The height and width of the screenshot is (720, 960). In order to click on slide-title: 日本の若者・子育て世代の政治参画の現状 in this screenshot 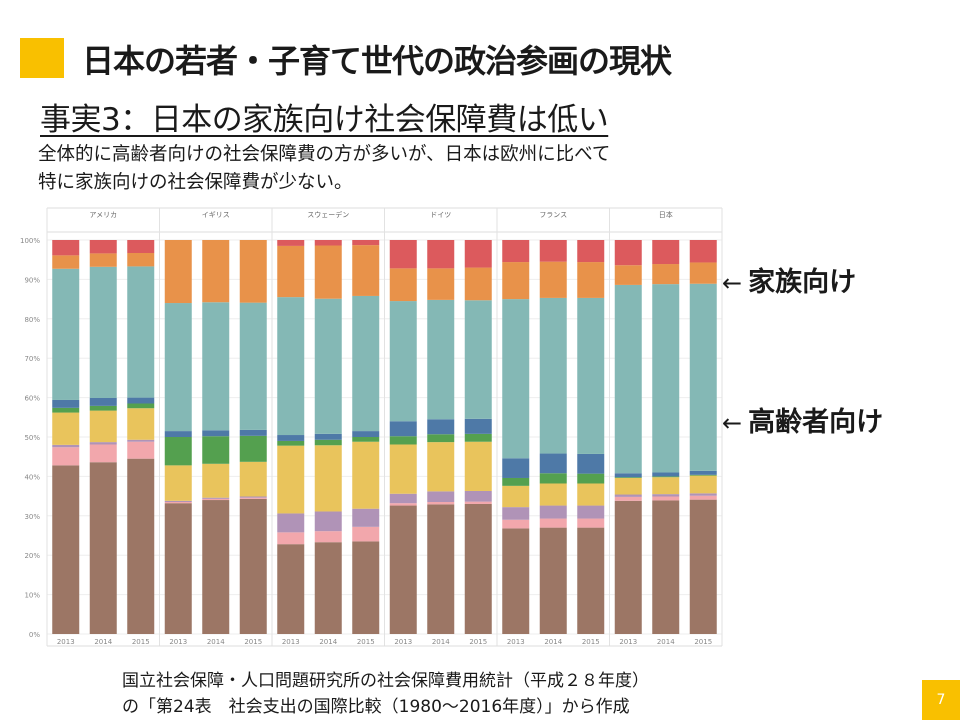, I will do `click(377, 61)`.